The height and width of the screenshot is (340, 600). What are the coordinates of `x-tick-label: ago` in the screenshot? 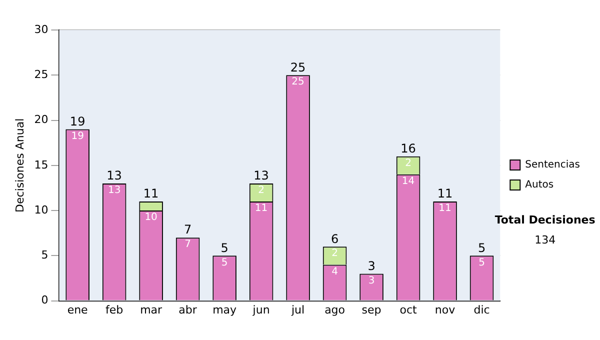 It's located at (335, 309).